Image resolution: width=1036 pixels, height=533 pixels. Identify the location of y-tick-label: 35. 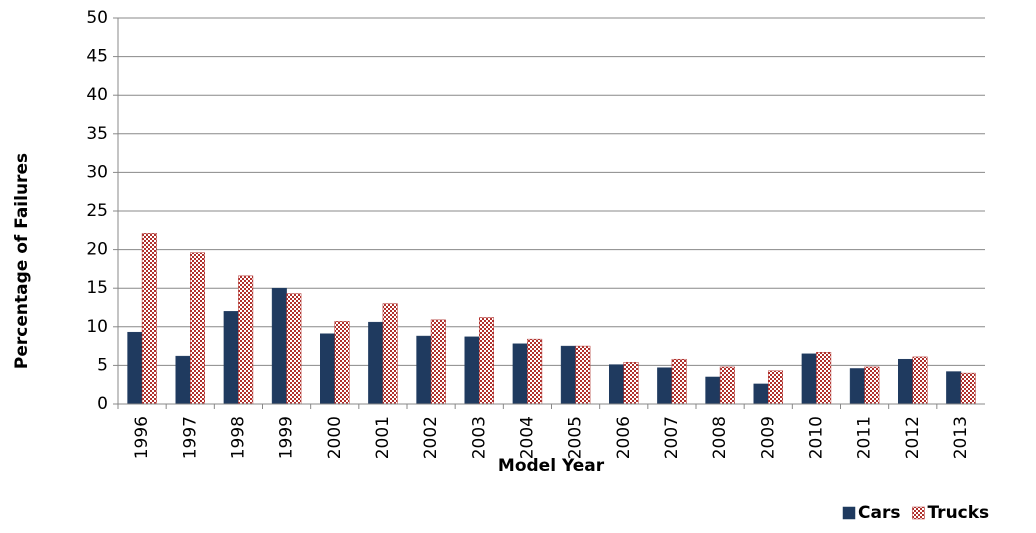
(97, 134).